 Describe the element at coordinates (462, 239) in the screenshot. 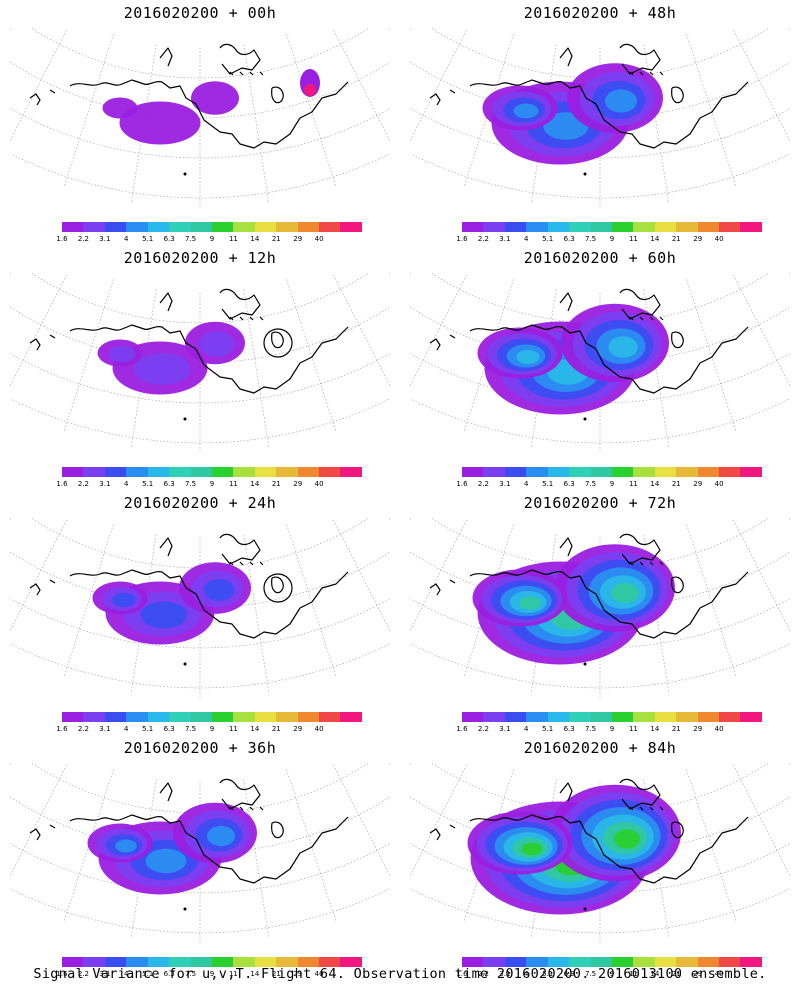

I see `colorbar-tick-label: 1.6` at that location.